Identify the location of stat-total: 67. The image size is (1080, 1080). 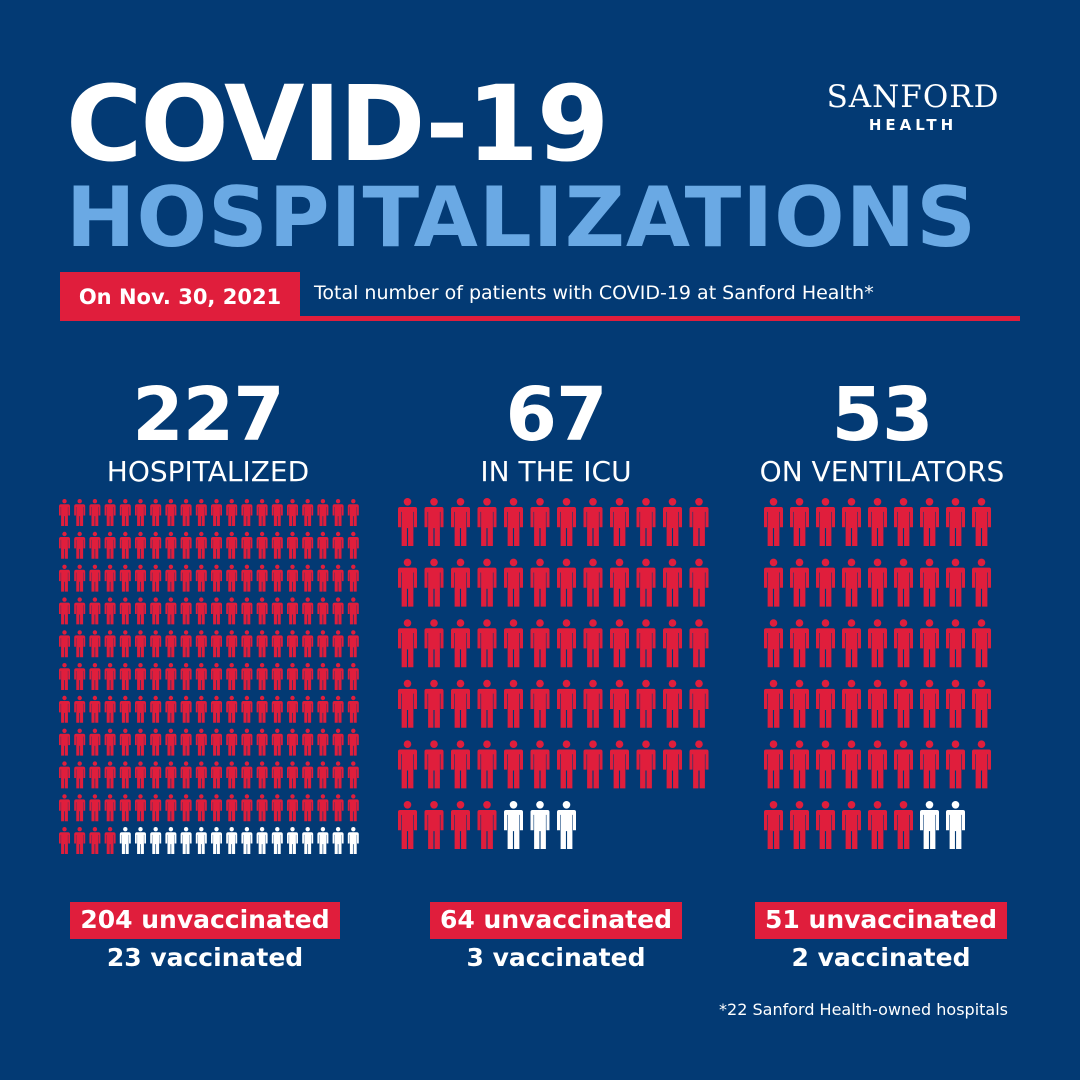
(556, 415).